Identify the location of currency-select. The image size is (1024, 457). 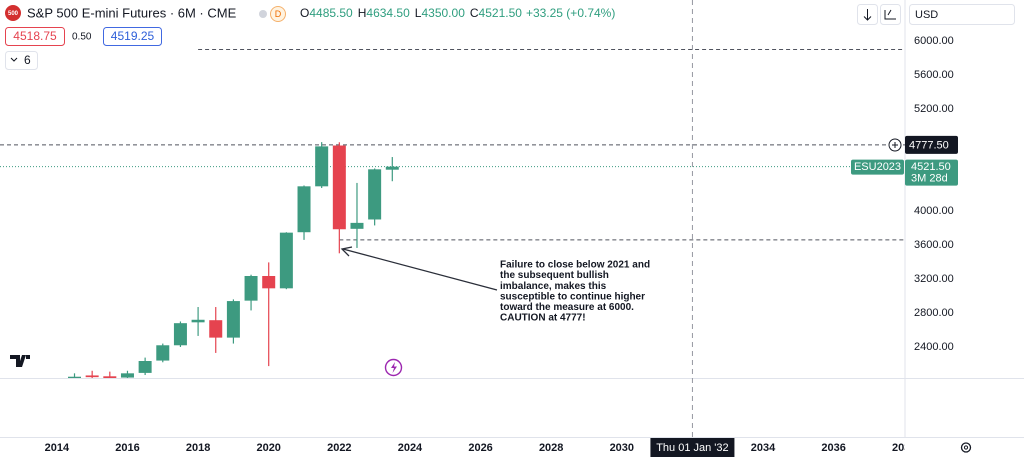
(962, 14).